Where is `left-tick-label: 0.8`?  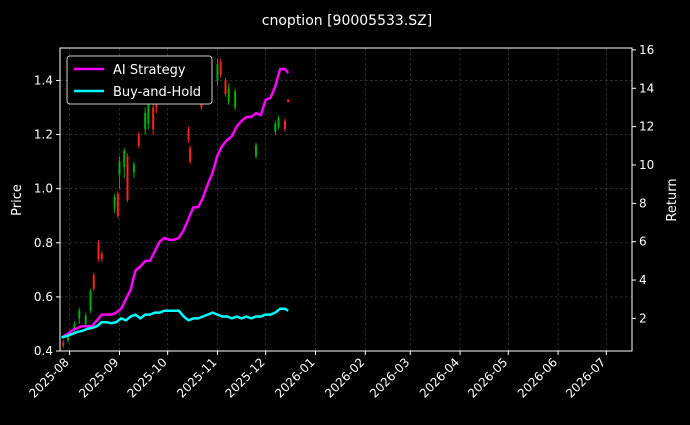 left-tick-label: 0.8 is located at coordinates (43, 243).